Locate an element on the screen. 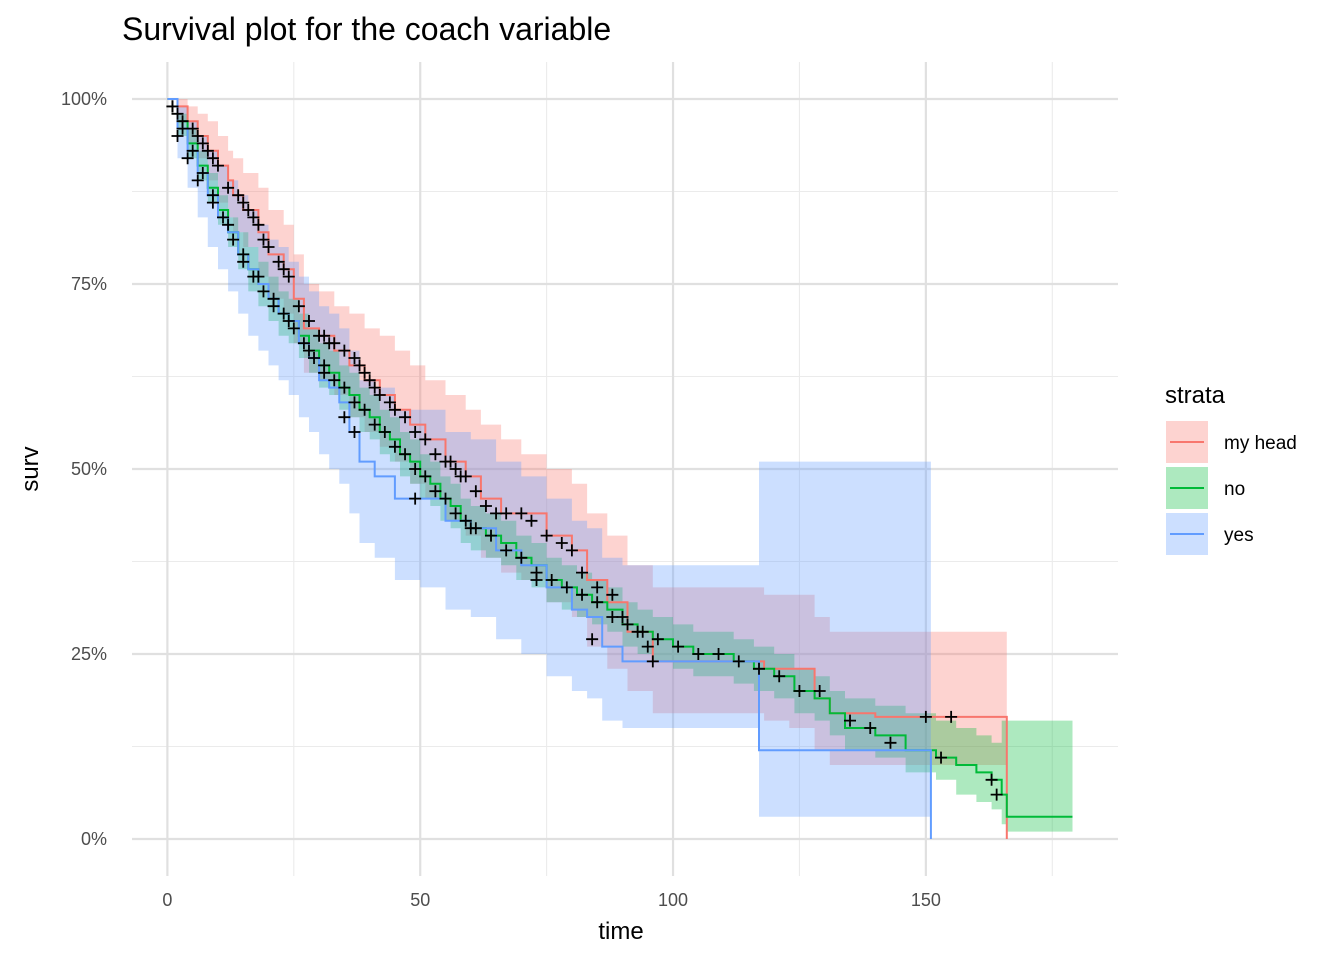 This screenshot has width=1344, height=960. x-axis-ticks: 0 50 100 150 is located at coordinates (551, 900).